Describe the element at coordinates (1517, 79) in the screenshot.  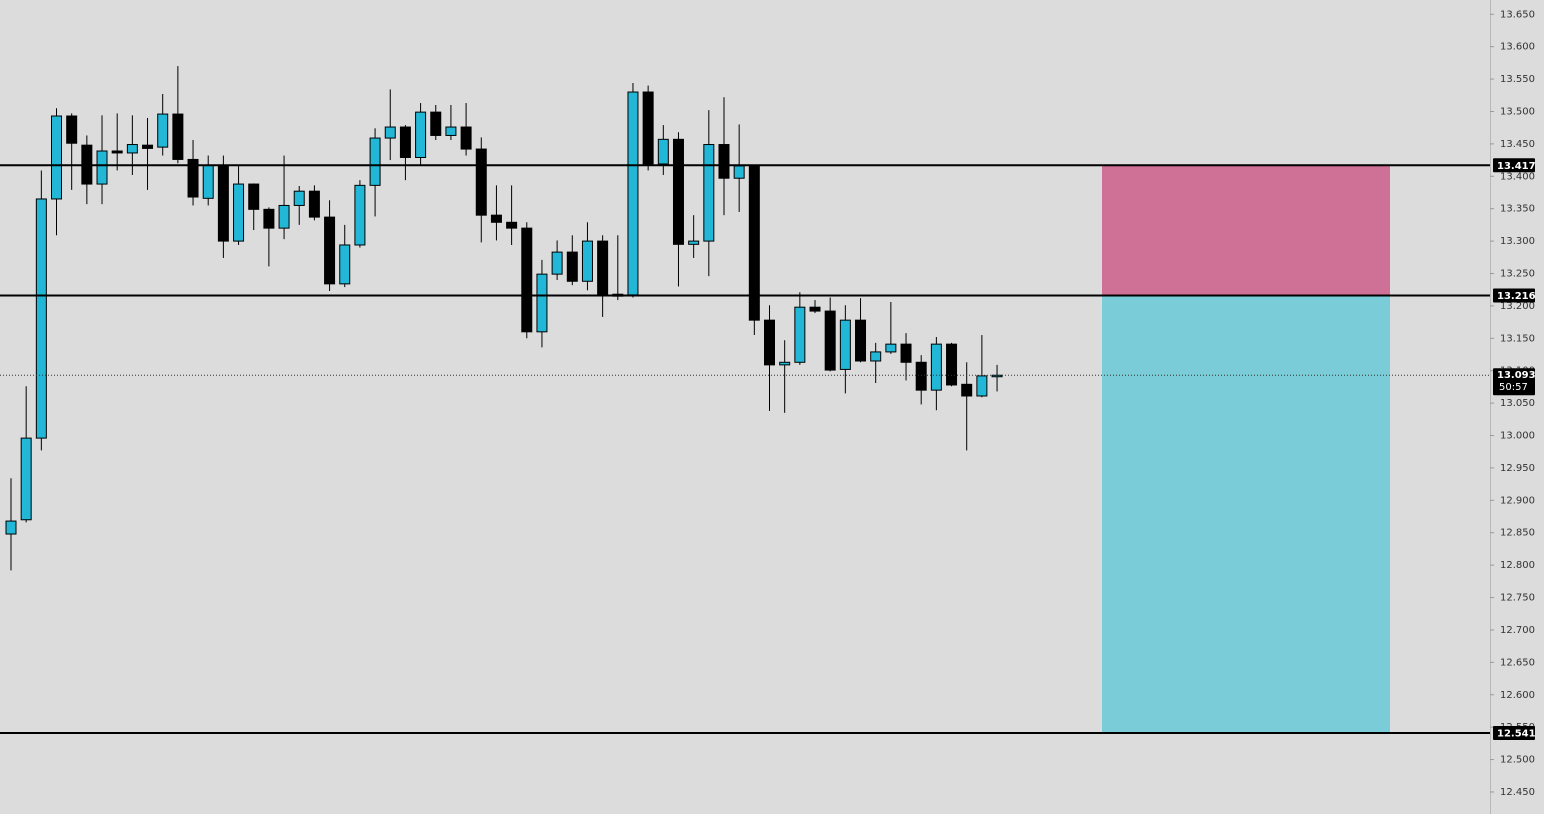
I see `y-tick-label: 13.550` at that location.